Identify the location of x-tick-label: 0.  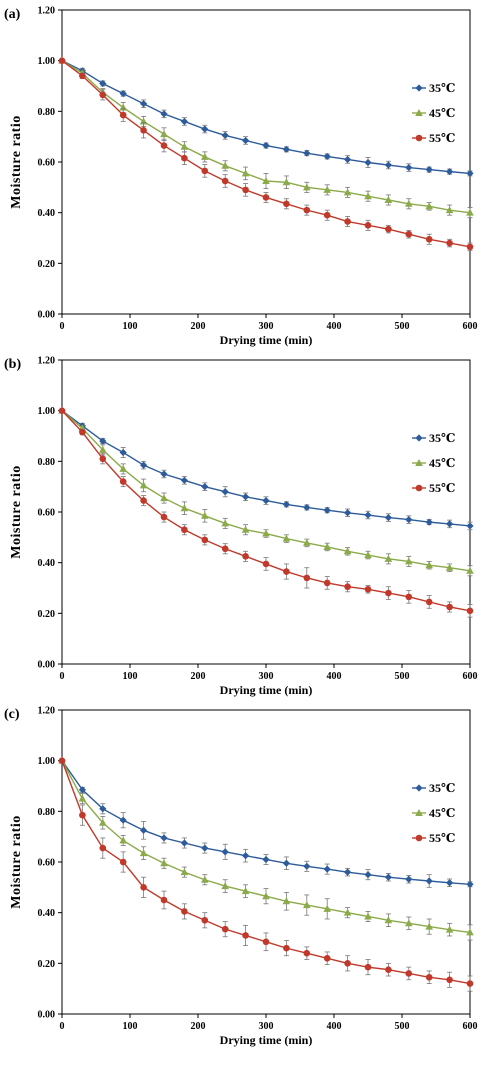
(62, 326).